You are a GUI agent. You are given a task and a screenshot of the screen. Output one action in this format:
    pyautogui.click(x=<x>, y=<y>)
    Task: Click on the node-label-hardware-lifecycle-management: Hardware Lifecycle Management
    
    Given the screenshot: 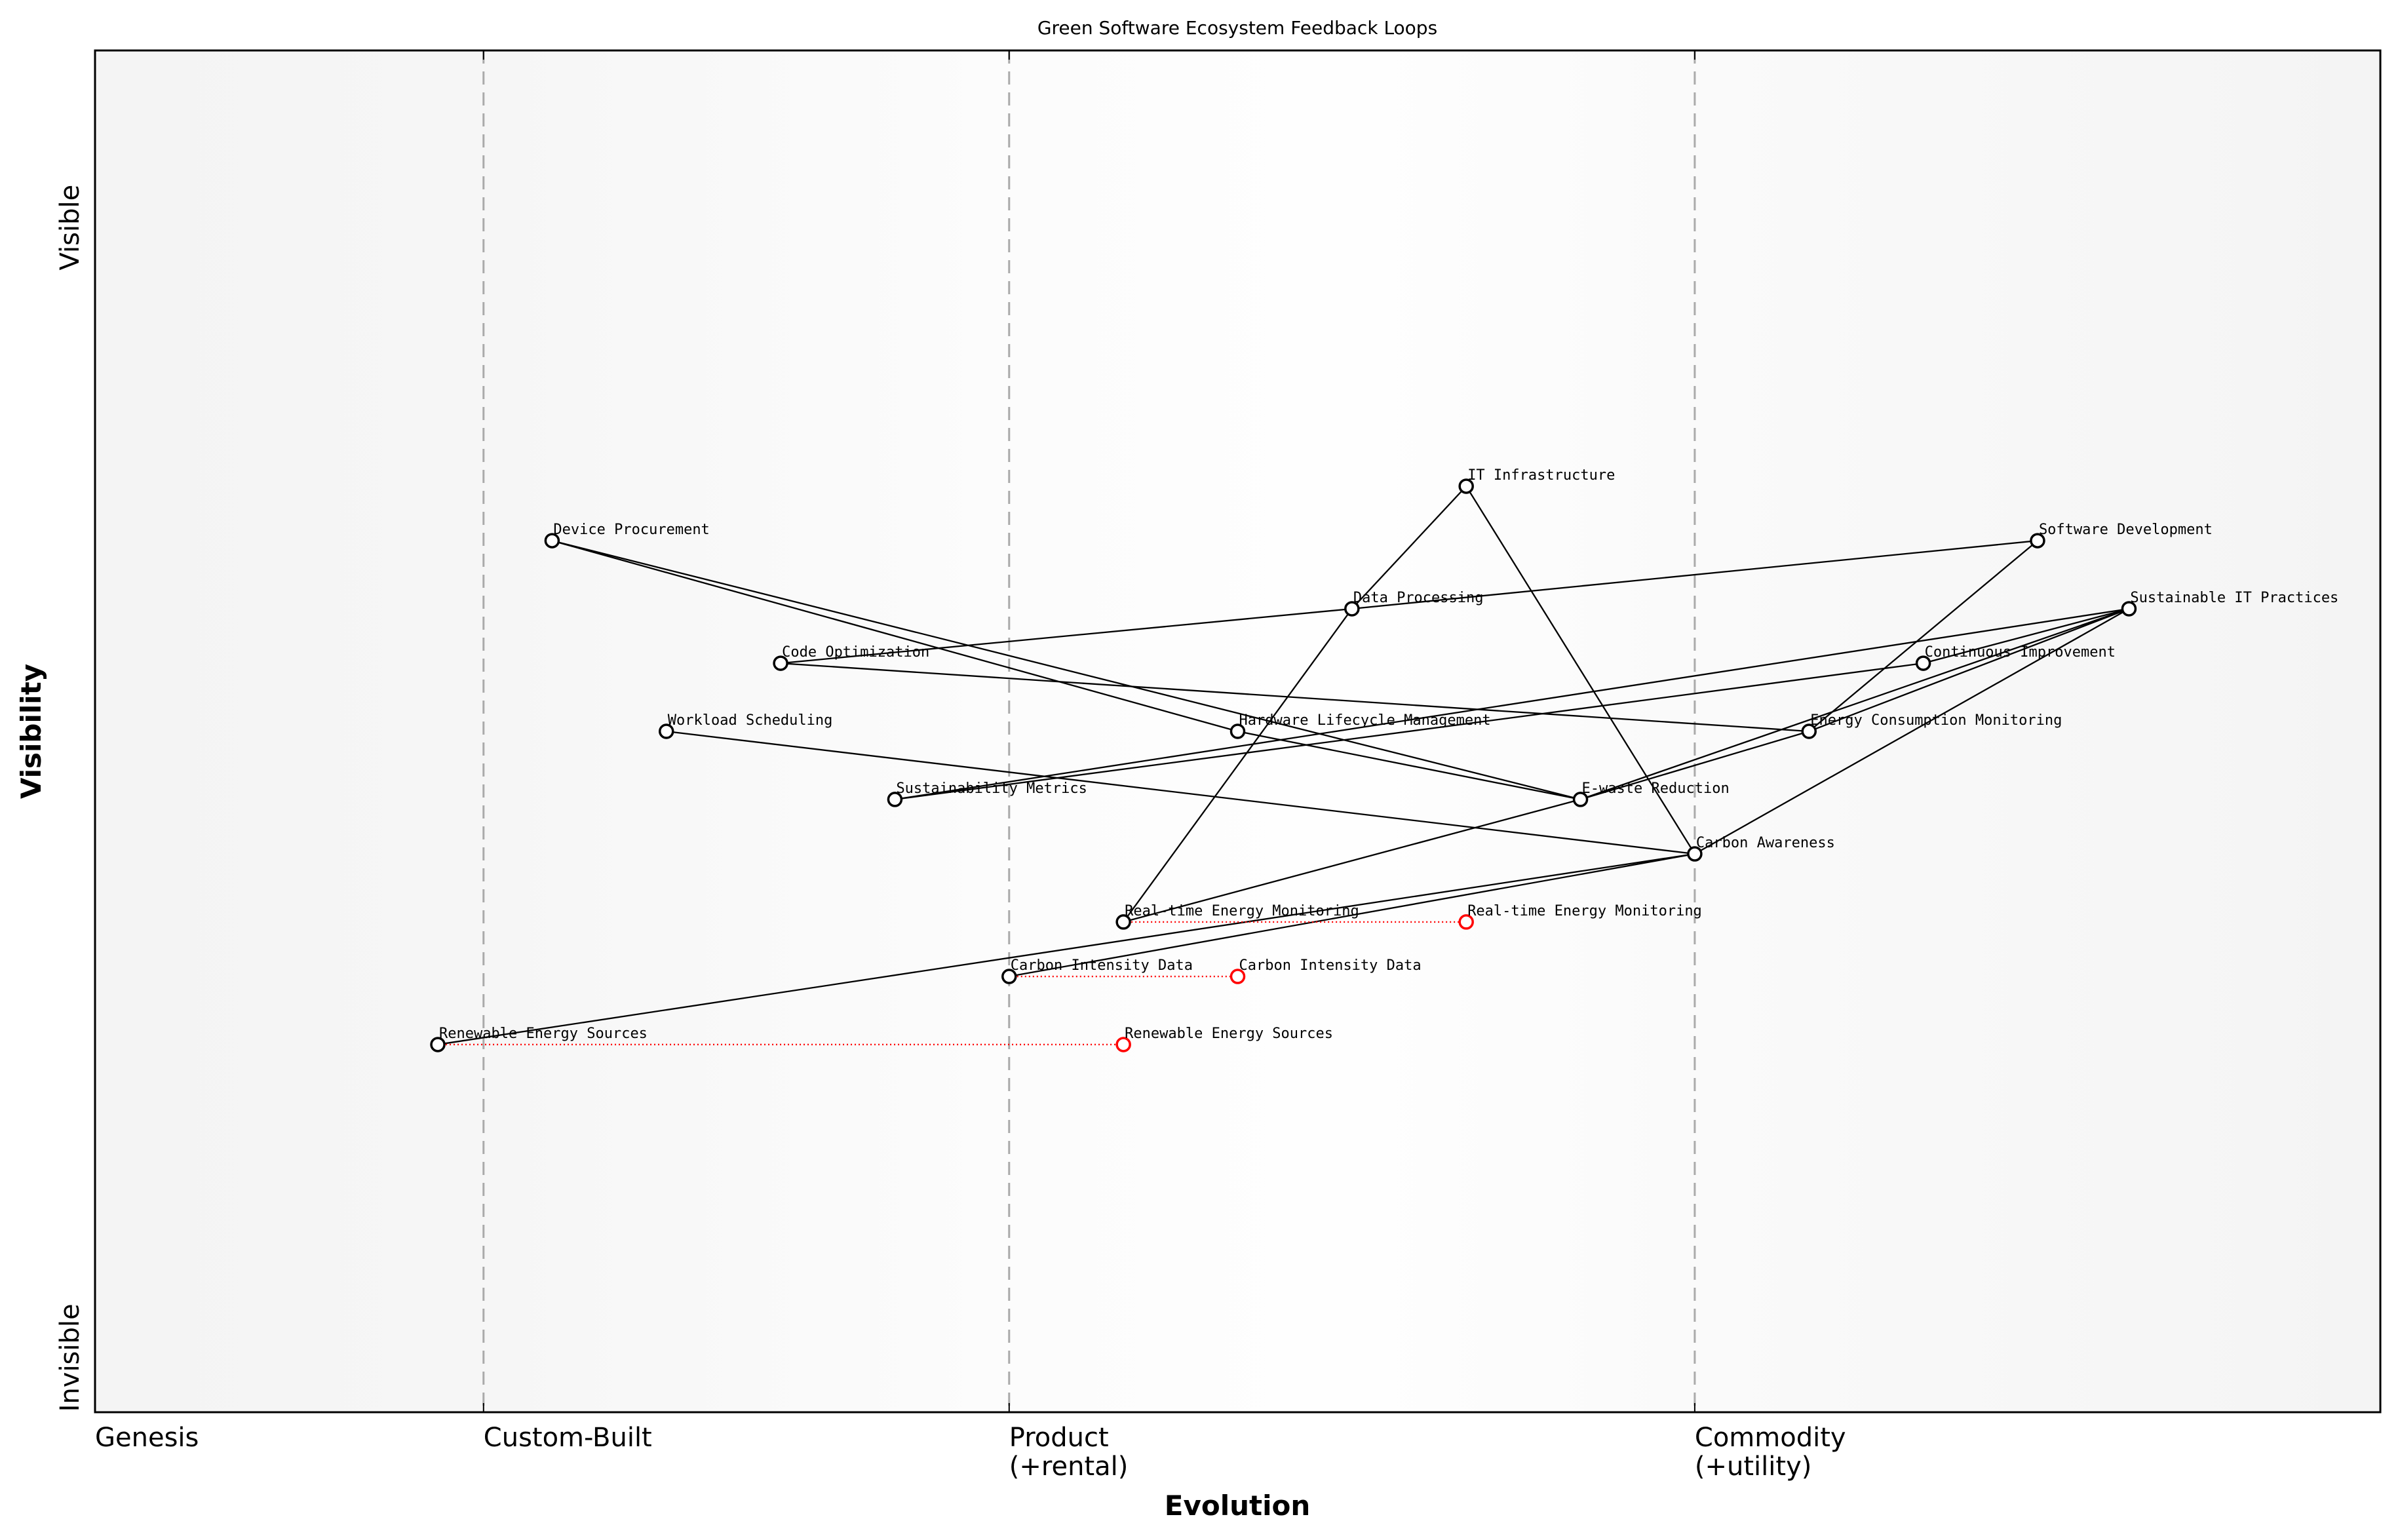 What is the action you would take?
    pyautogui.click(x=1365, y=720)
    